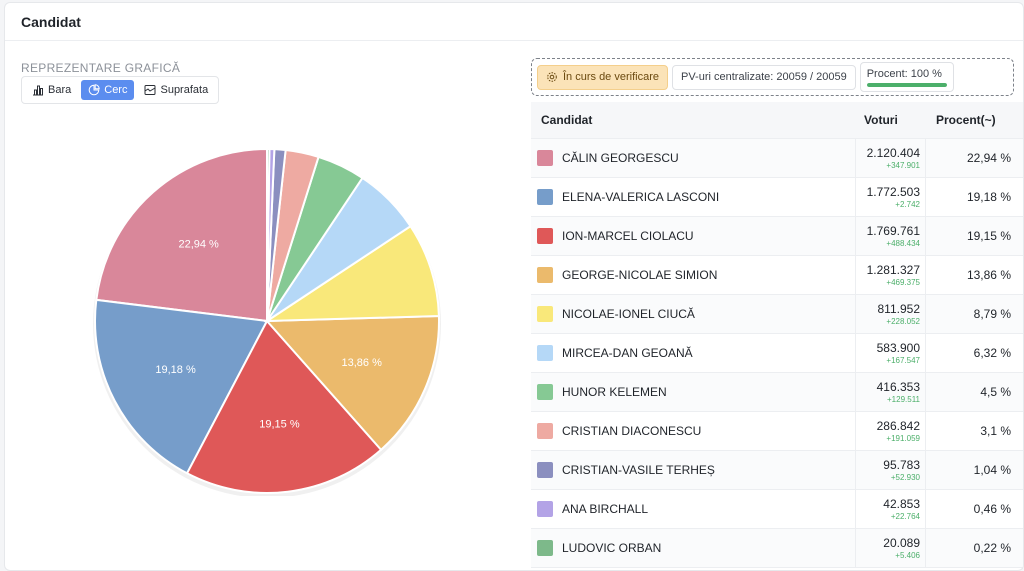 Image resolution: width=1024 pixels, height=571 pixels. I want to click on votes-delta: +129.511, so click(903, 399).